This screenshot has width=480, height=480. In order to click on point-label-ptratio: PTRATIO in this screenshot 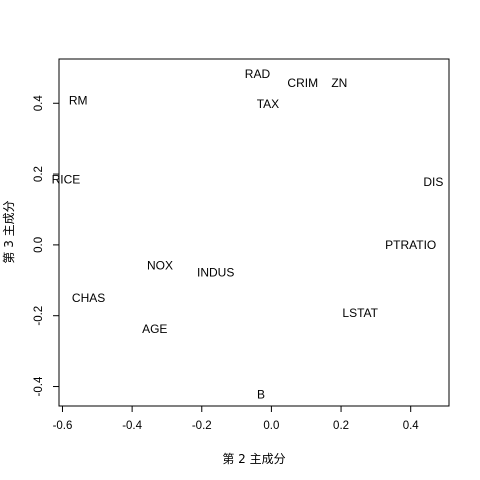, I will do `click(410, 245)`.